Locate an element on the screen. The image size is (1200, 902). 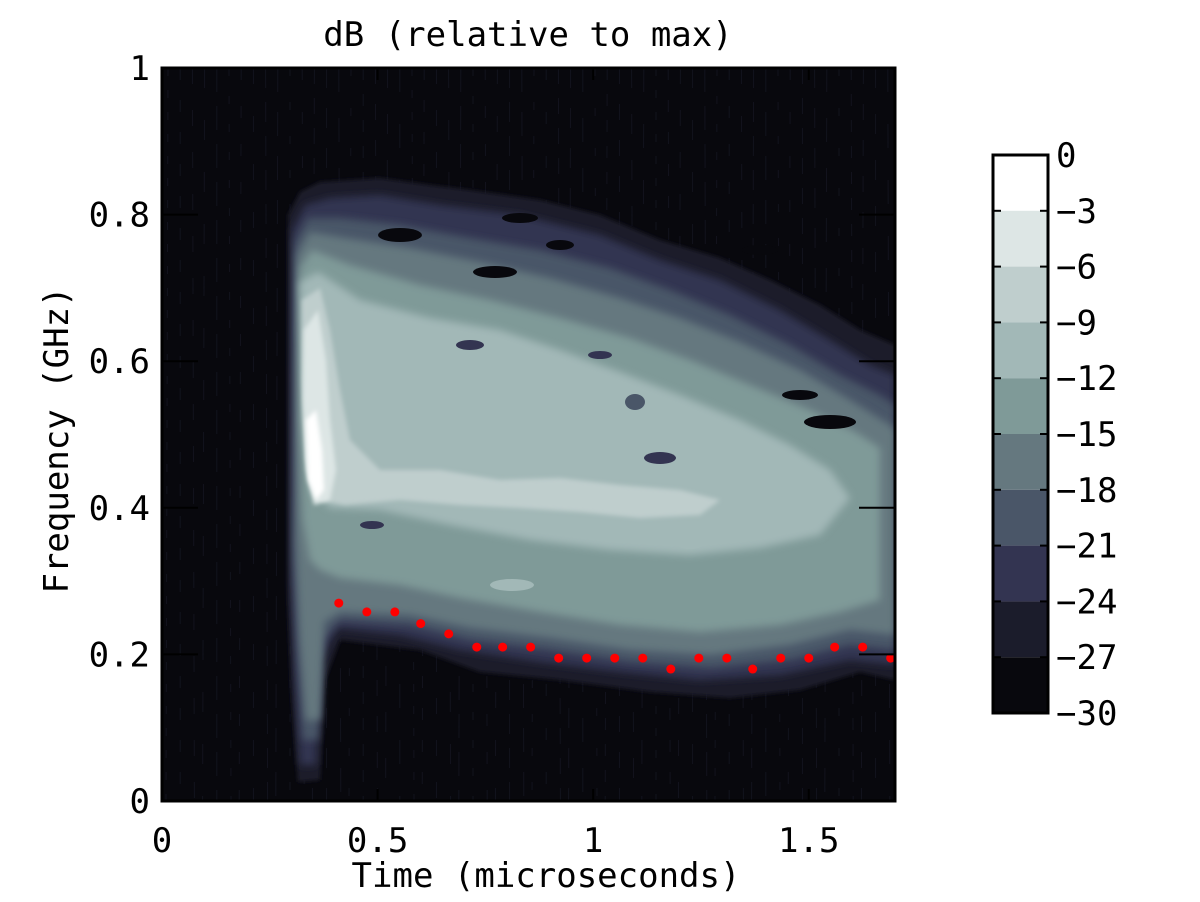
colorbar-tick-label: 0 is located at coordinates (1066, 156).